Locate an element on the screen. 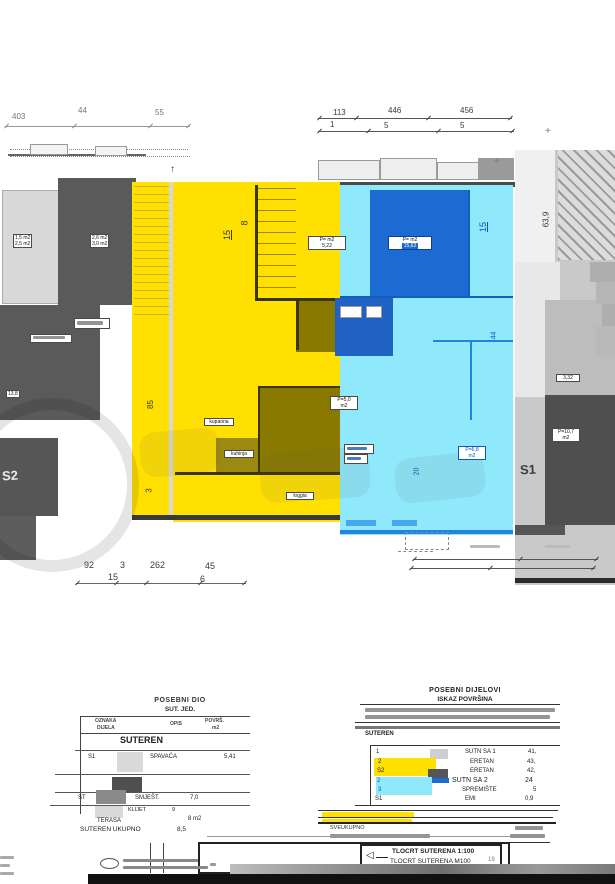 The width and height of the screenshot is (615, 884). room-area-box: 1,5 m2 2,5 m2 is located at coordinates (23, 241).